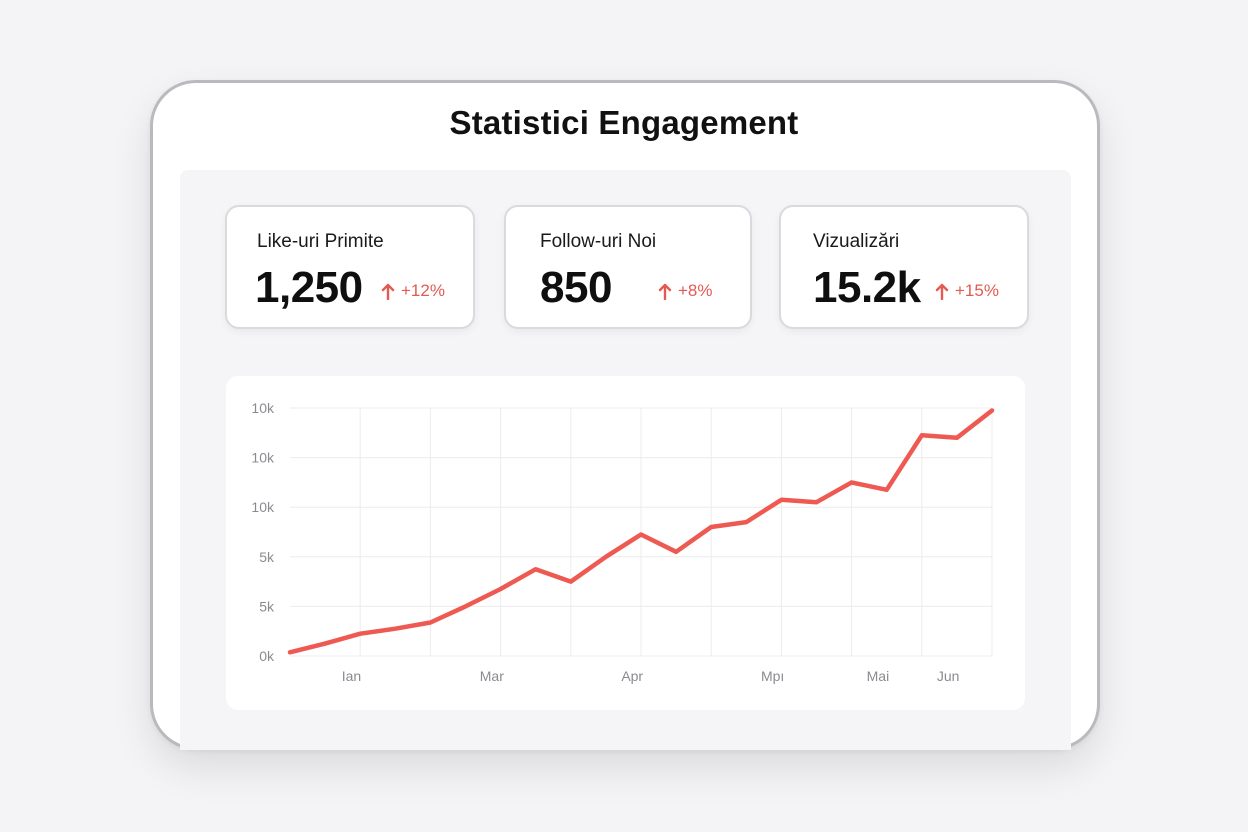  I want to click on stat-card-views: Vizualizări 15.2k +15%, so click(904, 267).